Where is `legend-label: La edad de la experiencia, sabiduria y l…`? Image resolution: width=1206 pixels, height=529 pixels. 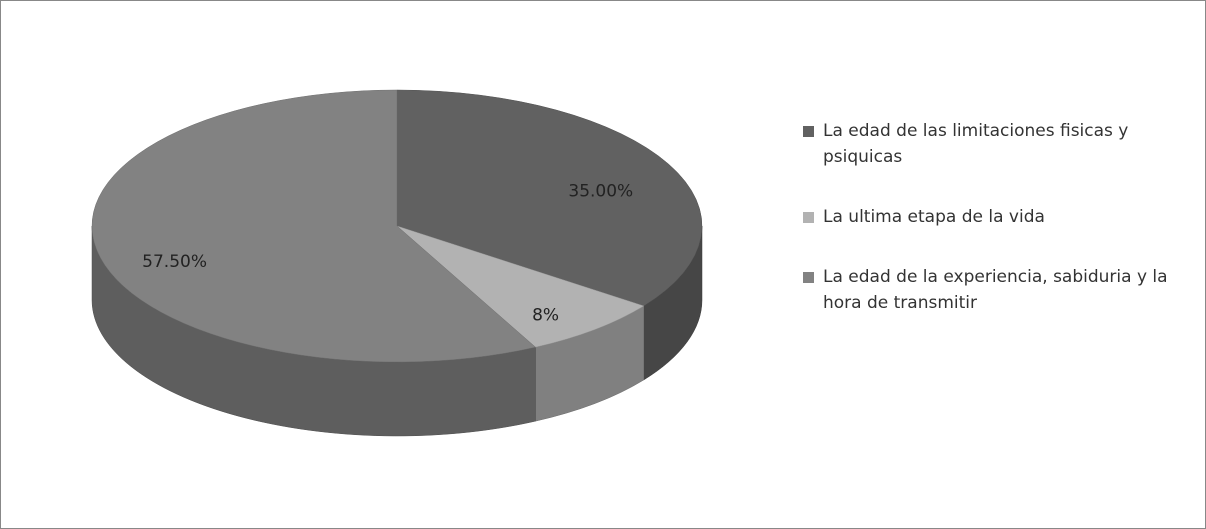 legend-label: La edad de la experiencia, sabiduria y l… is located at coordinates (995, 290).